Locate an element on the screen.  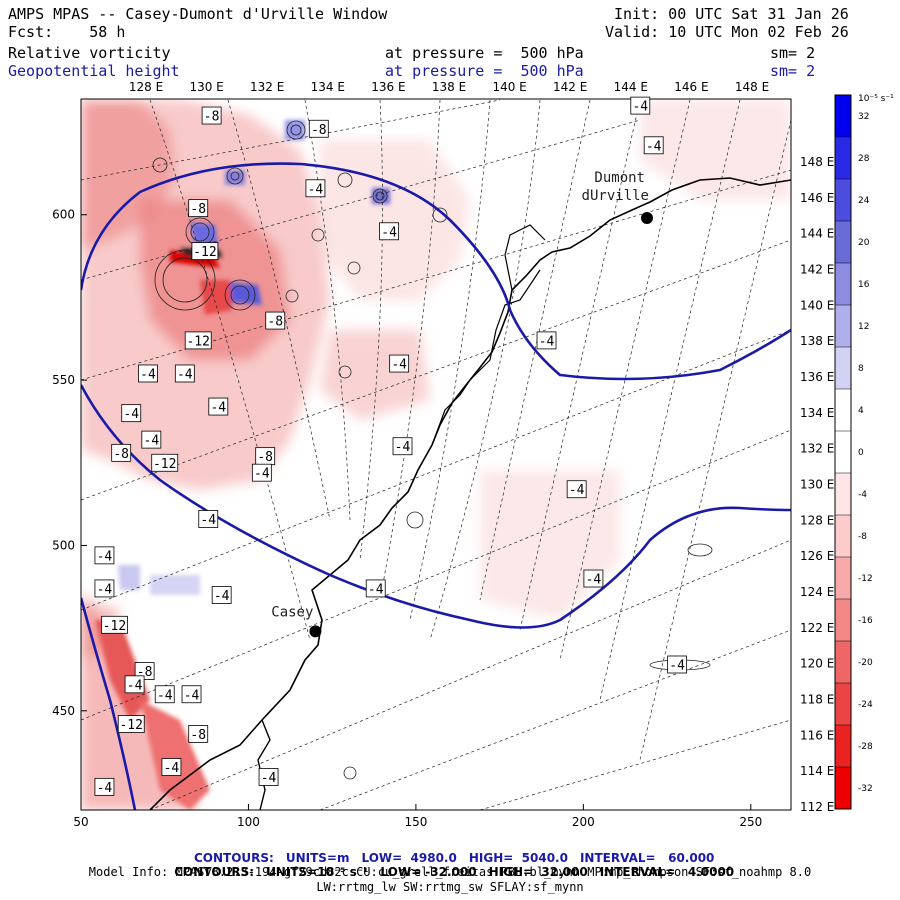
colorbar-tick-label: -32 is located at coordinates (865, 789).